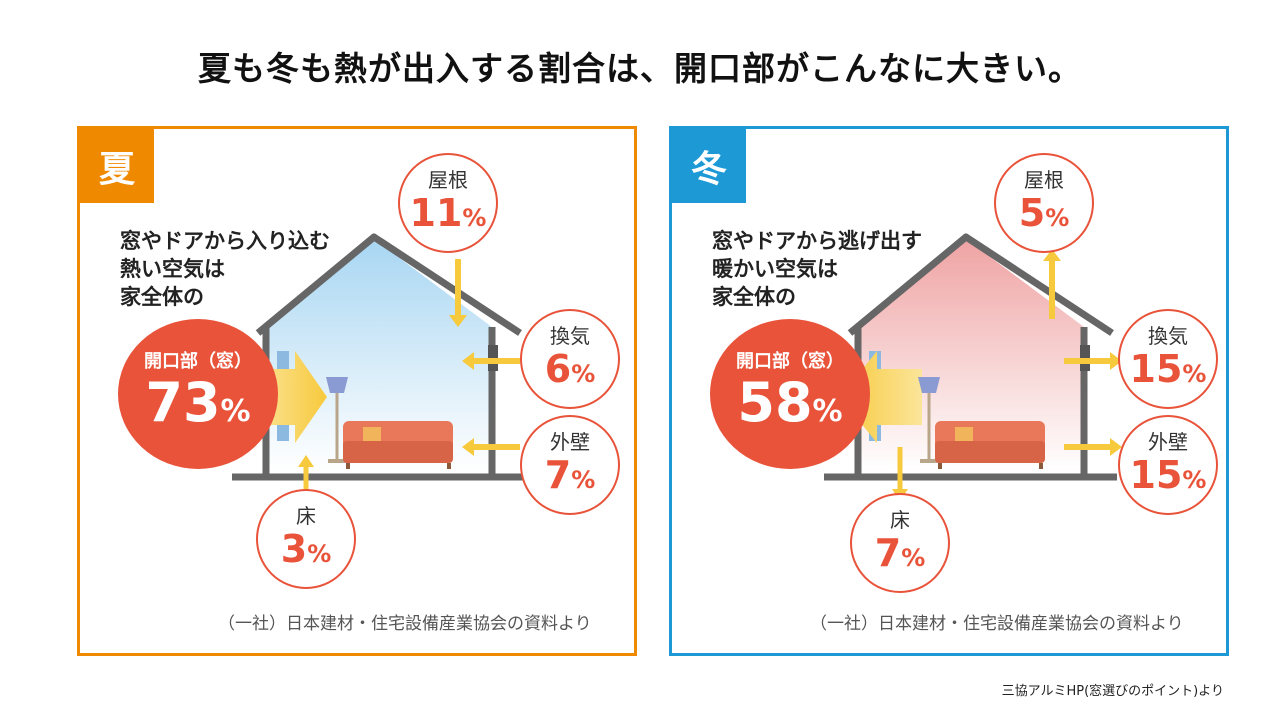 This screenshot has width=1280, height=720. Describe the element at coordinates (468, 361) in the screenshot. I see `summer-vent-arrow` at that location.